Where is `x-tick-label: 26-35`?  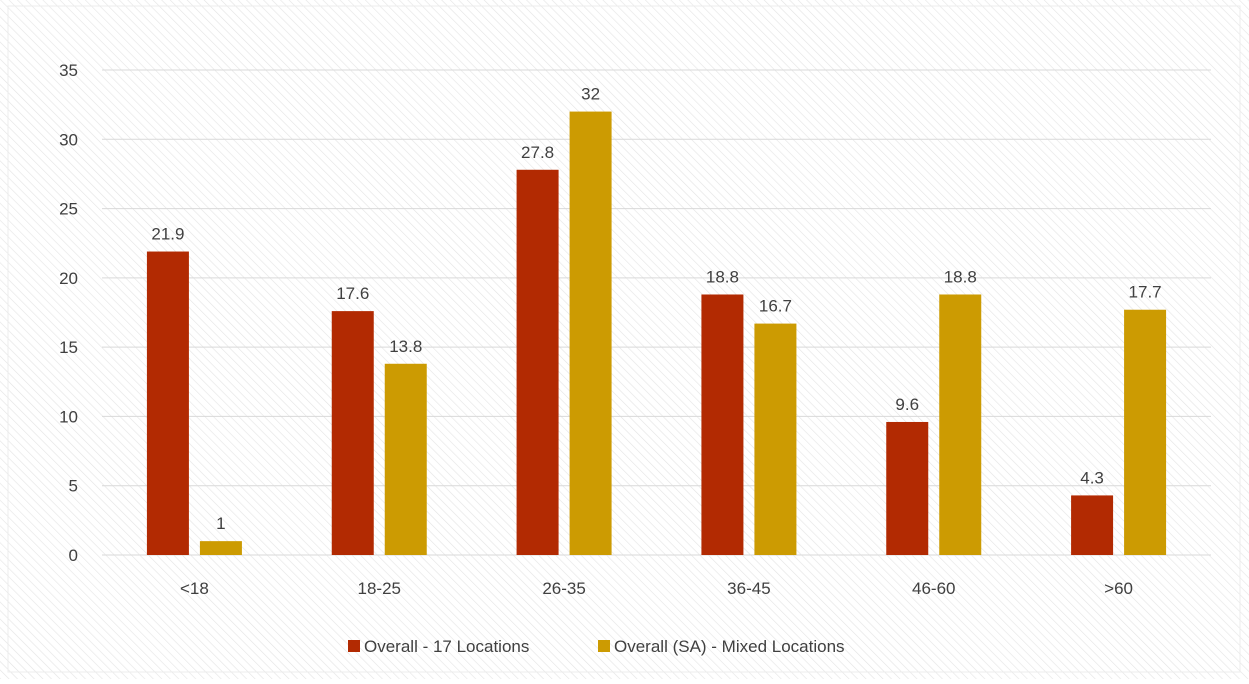
x-tick-label: 26-35 is located at coordinates (563, 588).